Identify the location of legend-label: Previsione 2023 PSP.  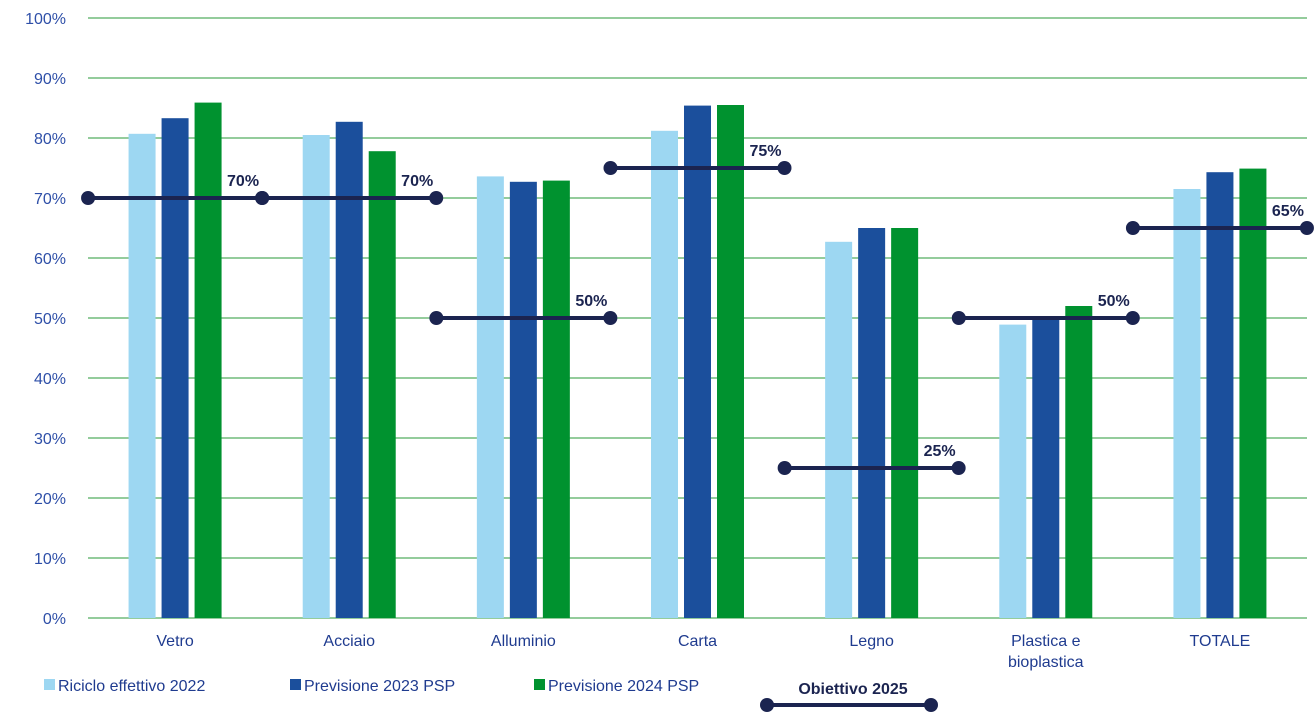
(379, 686).